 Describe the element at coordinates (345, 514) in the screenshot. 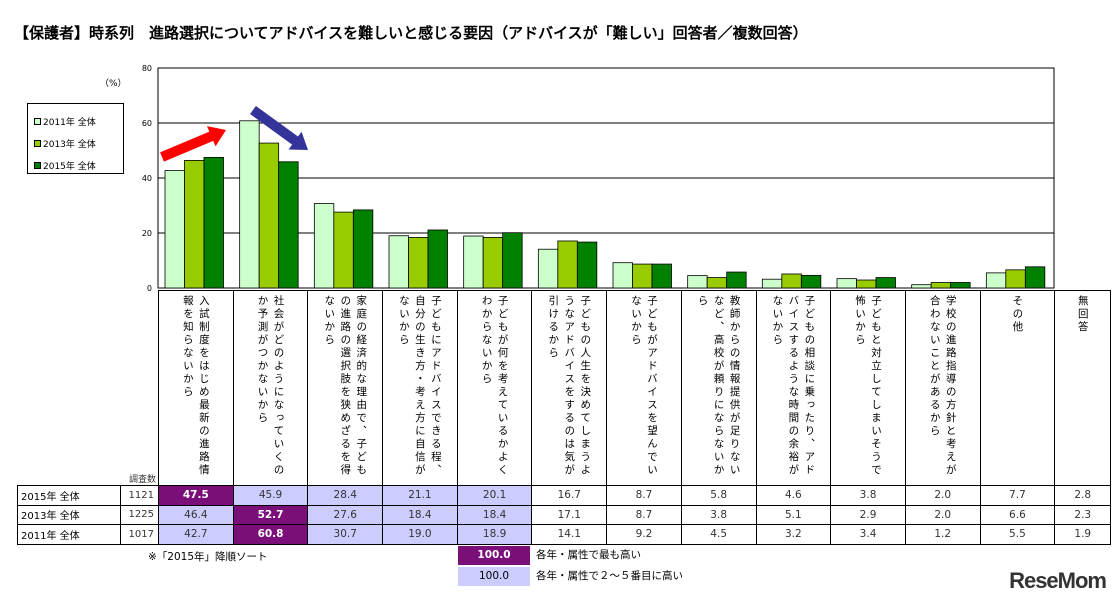

I see `table-cell: 27.6` at that location.